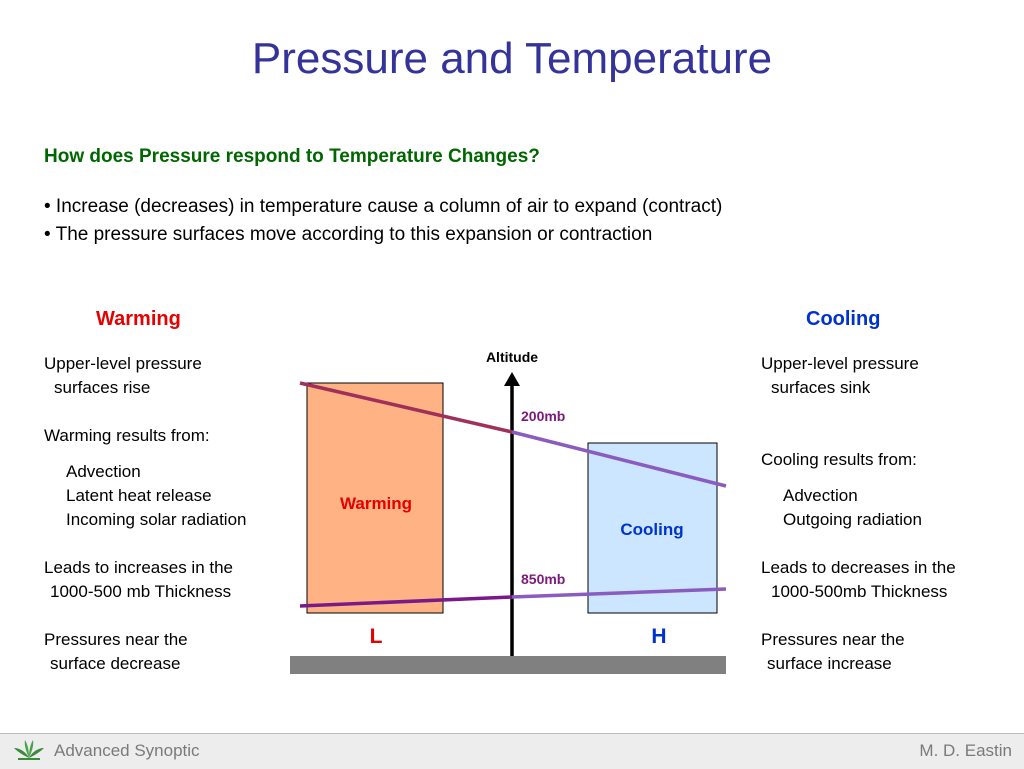  I want to click on cooling-line: surface increase, so click(829, 663).